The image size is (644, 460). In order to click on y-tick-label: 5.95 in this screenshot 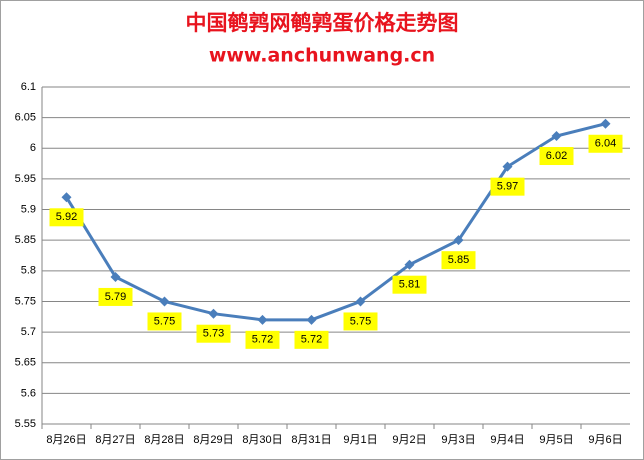, I will do `click(25, 179)`.